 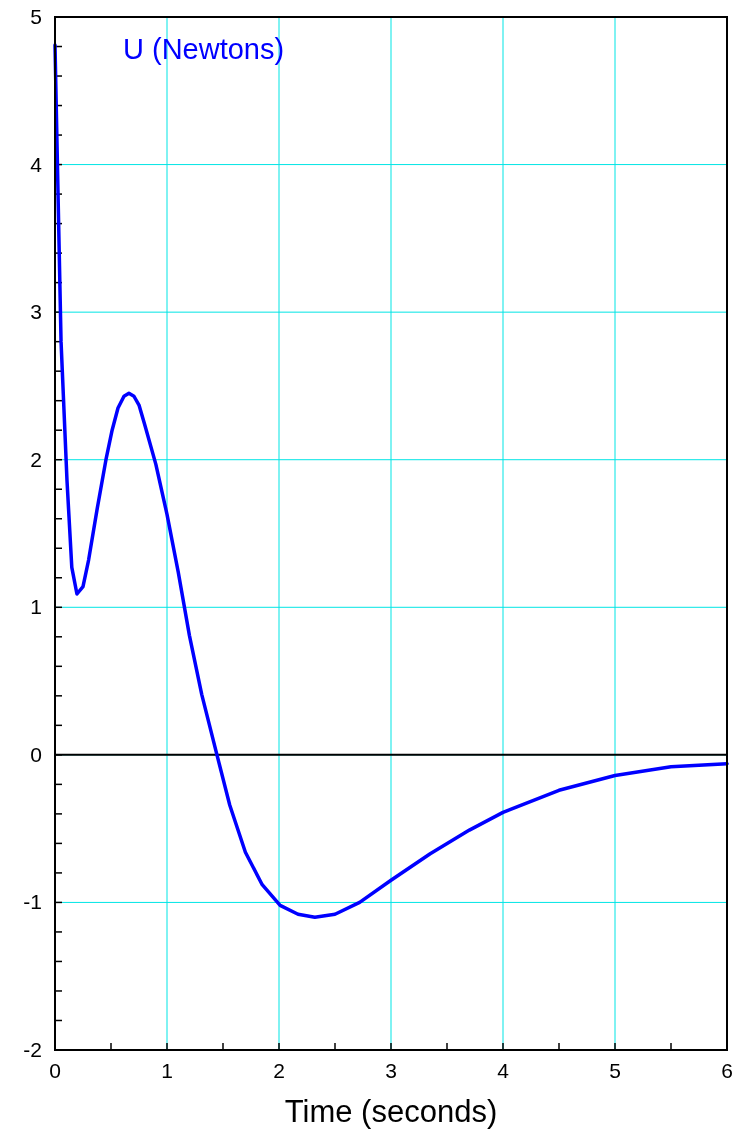 I want to click on text: U (Newtons), so click(x=204, y=49).